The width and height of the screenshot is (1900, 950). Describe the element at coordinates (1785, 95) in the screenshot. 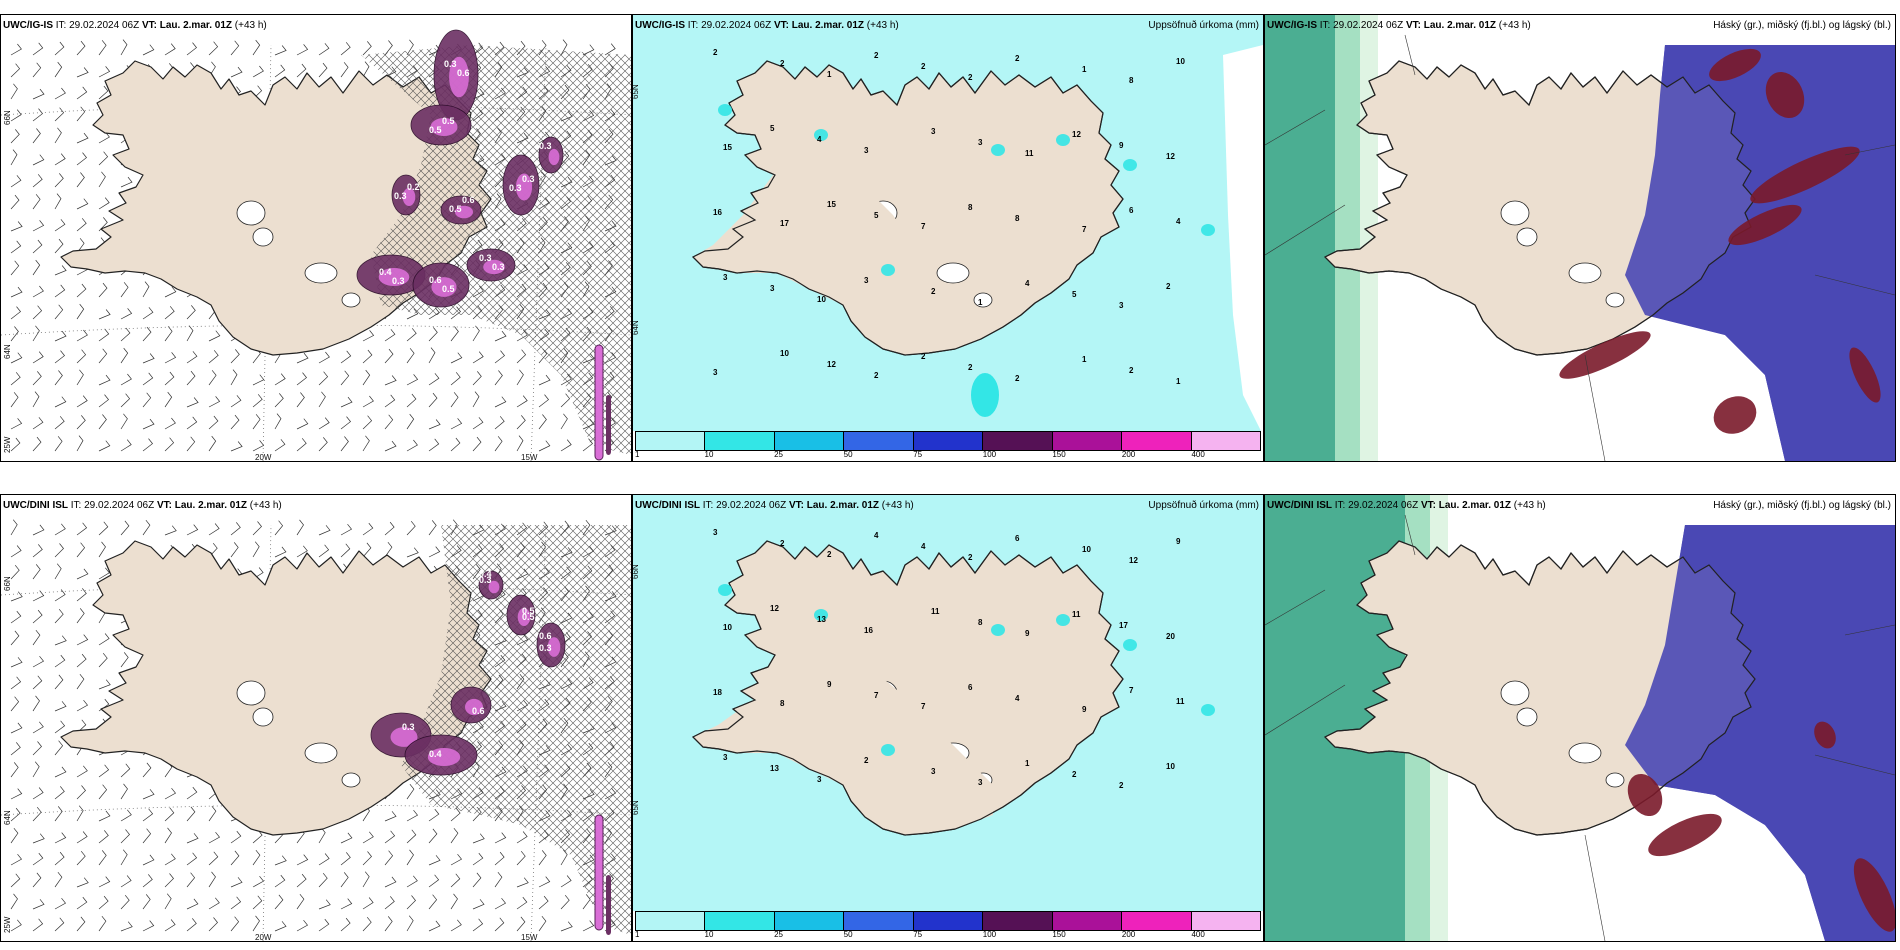

I see `low-cloud-area` at that location.